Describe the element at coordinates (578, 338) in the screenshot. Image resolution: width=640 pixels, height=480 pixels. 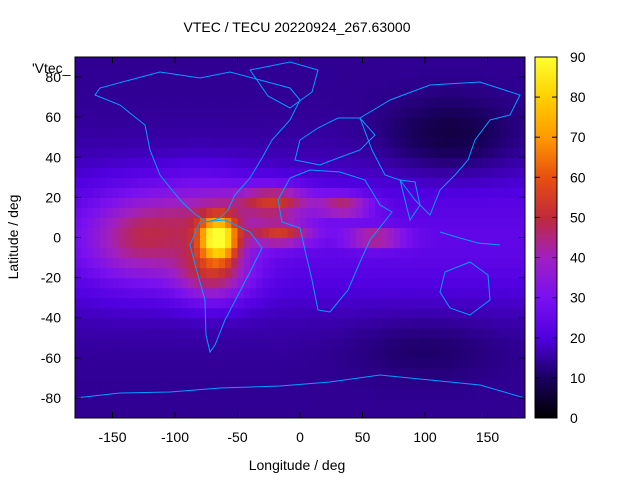
I see `colorbar-tick-label: 20` at that location.